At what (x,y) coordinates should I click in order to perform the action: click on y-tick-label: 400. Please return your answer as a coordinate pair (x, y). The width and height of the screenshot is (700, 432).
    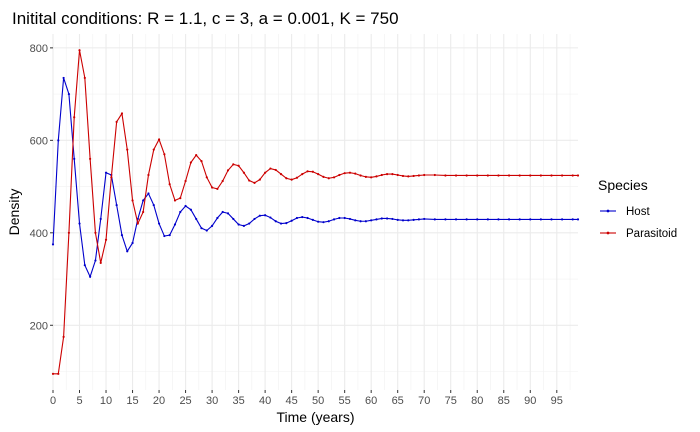
    Looking at the image, I should click on (39, 234).